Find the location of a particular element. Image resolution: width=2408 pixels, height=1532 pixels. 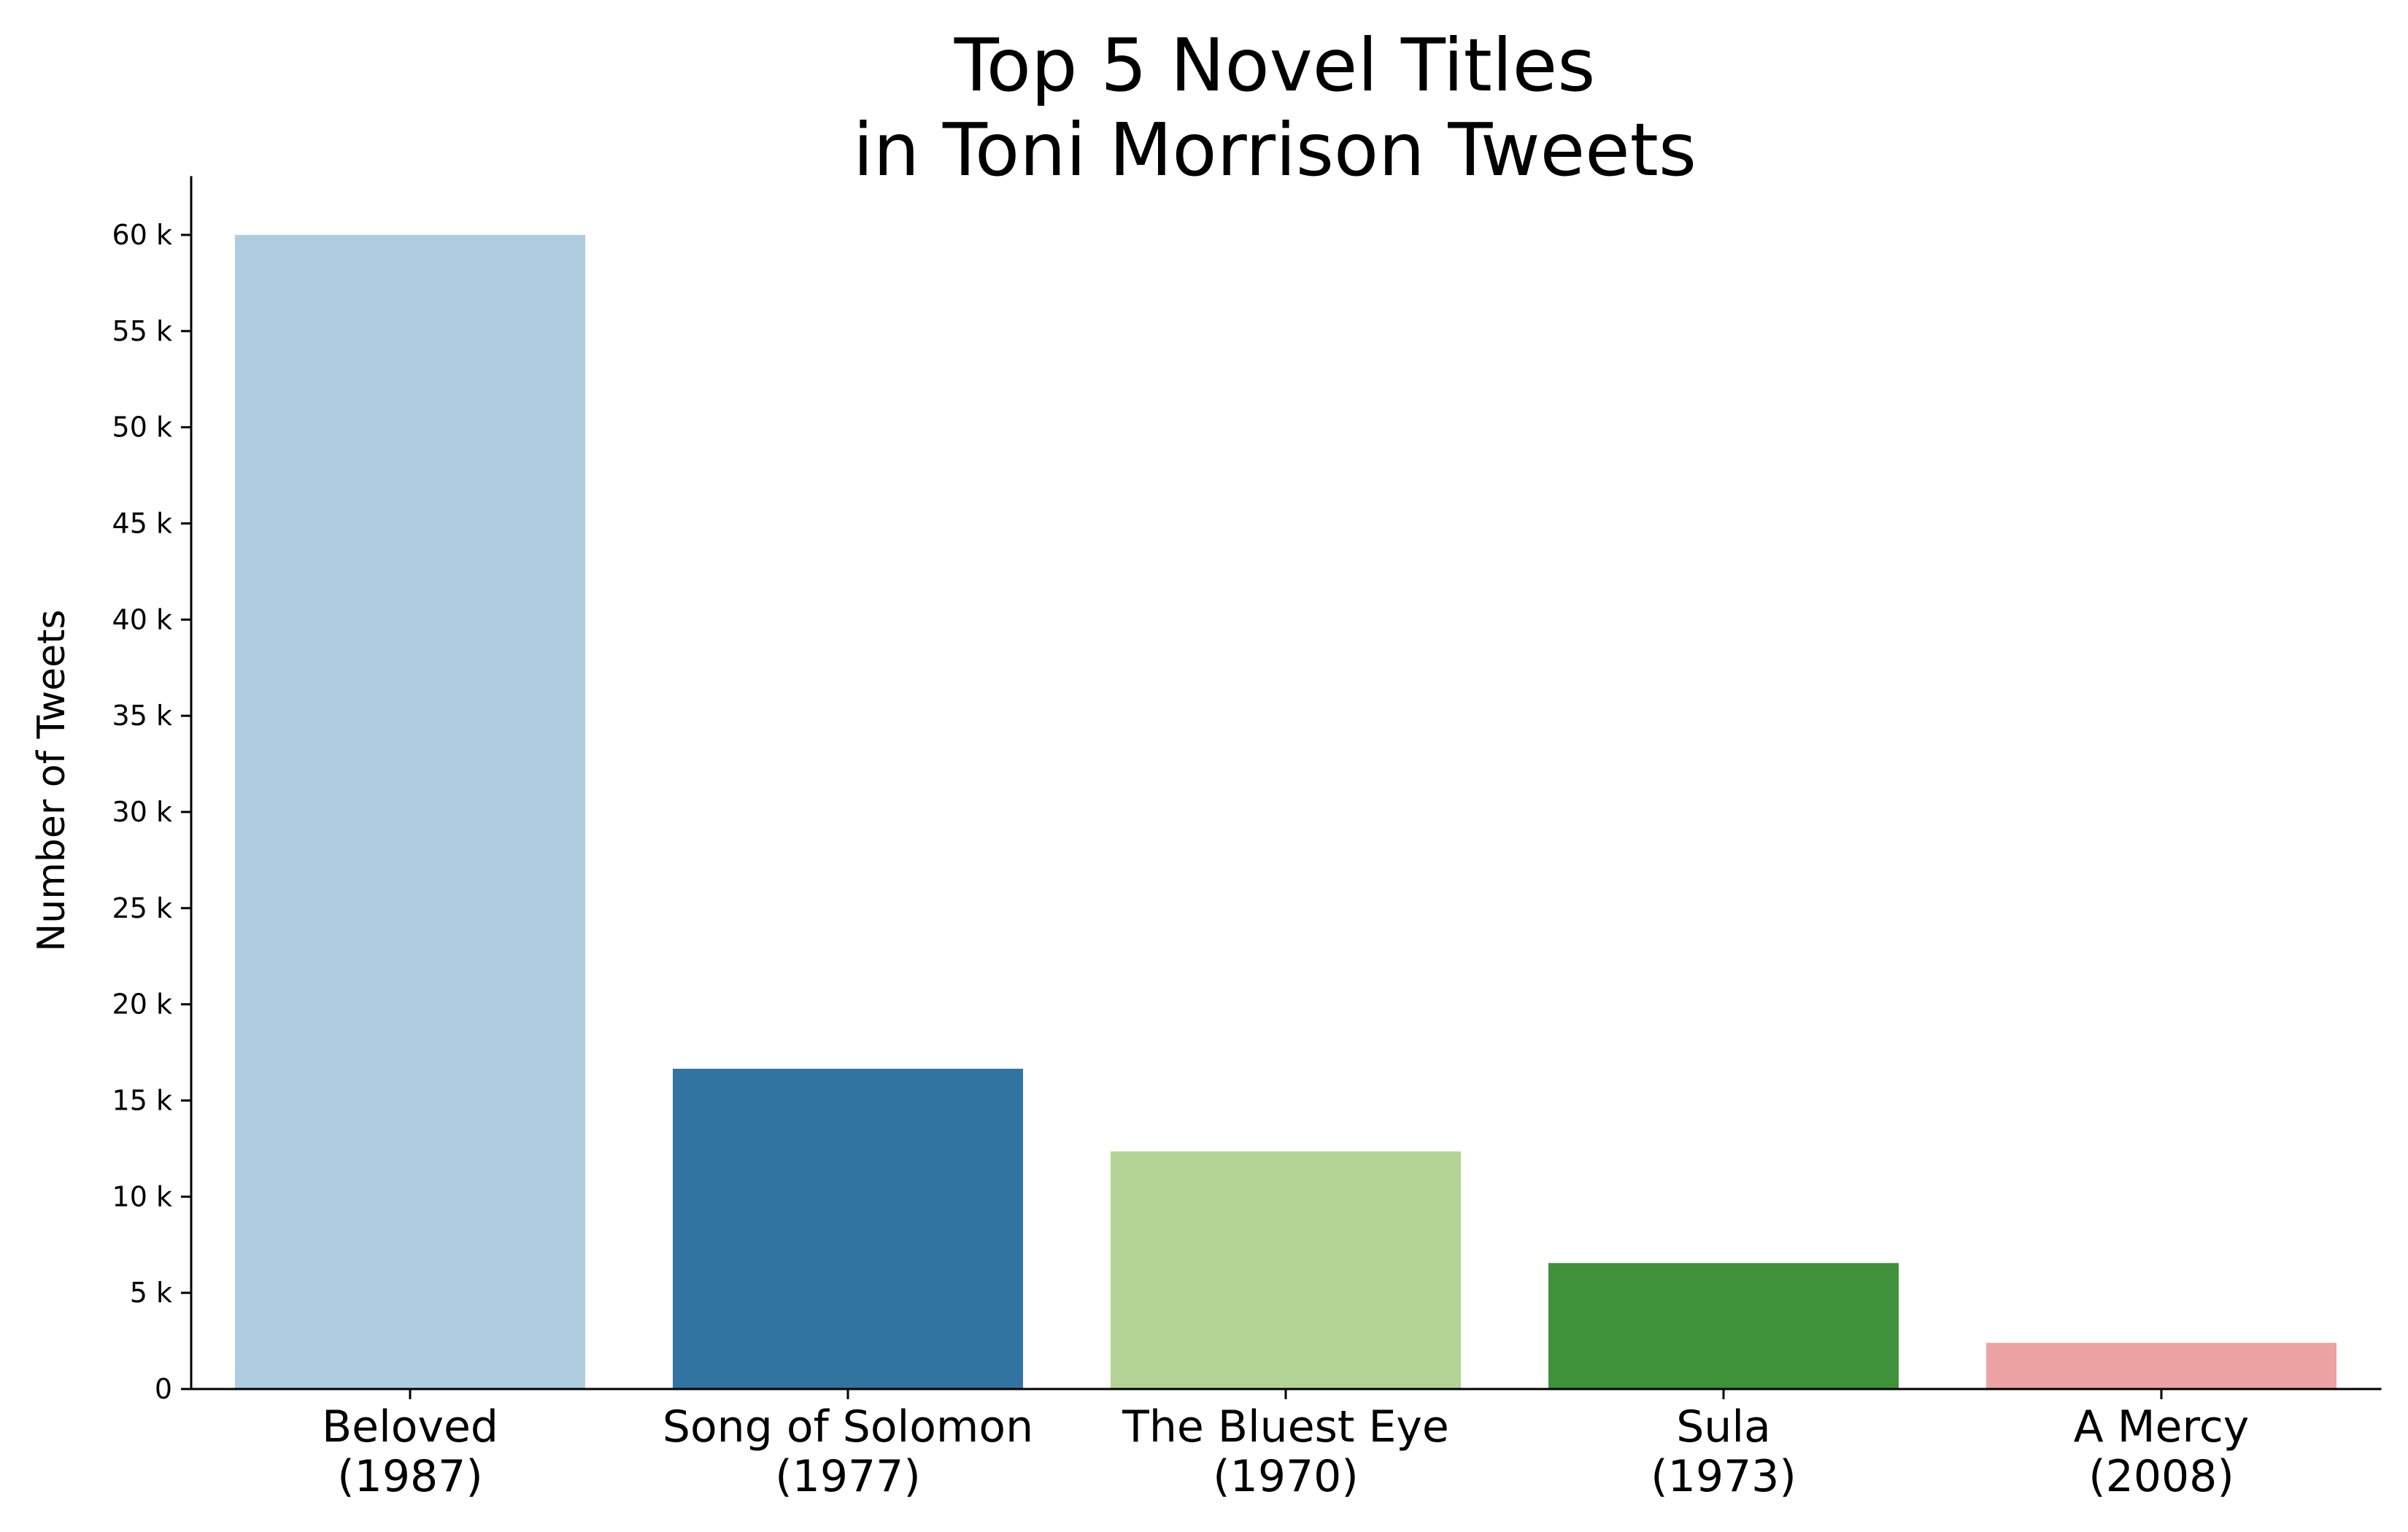

x-tick-label-4: A Mercy (2008) is located at coordinates (2162, 1452).